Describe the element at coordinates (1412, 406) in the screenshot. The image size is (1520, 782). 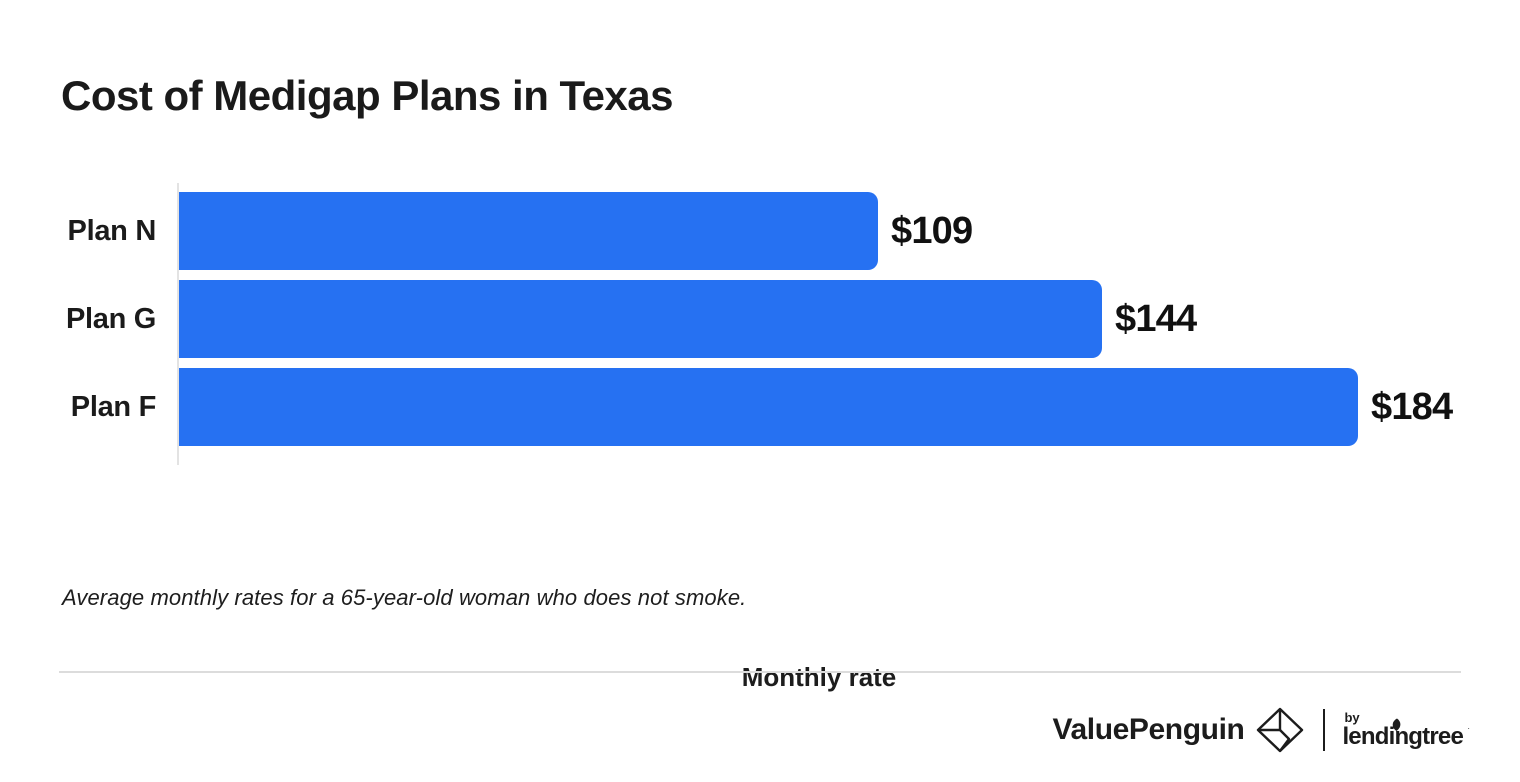
I see `bar-value-label: $184` at that location.